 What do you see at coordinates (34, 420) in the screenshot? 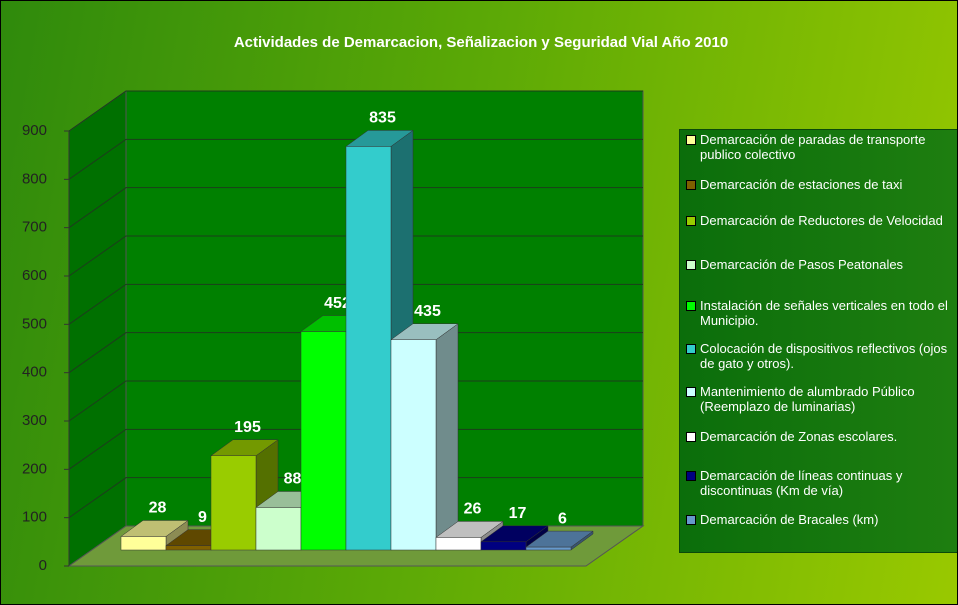
I see `y-tick-label: 300` at bounding box center [34, 420].